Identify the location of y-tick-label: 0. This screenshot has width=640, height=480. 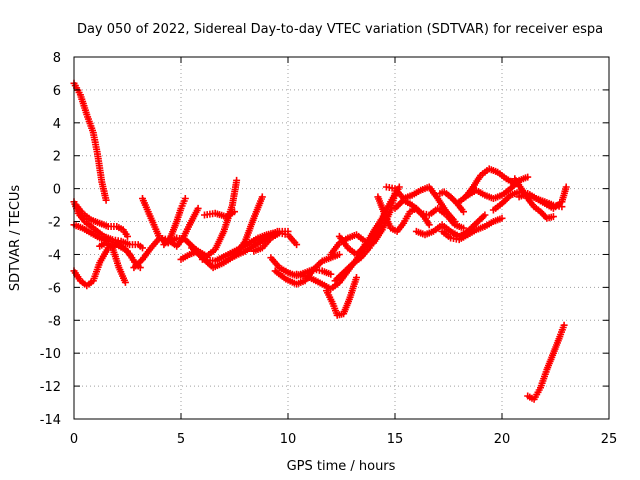
(57, 190).